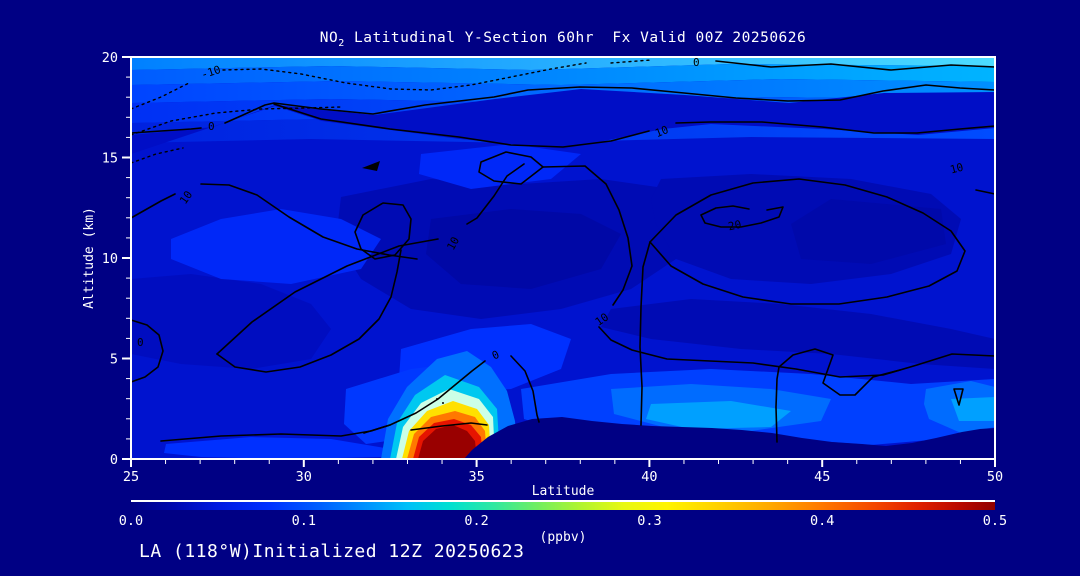 This screenshot has width=1080, height=576. What do you see at coordinates (563, 505) in the screenshot?
I see `colorbar-gradient` at bounding box center [563, 505].